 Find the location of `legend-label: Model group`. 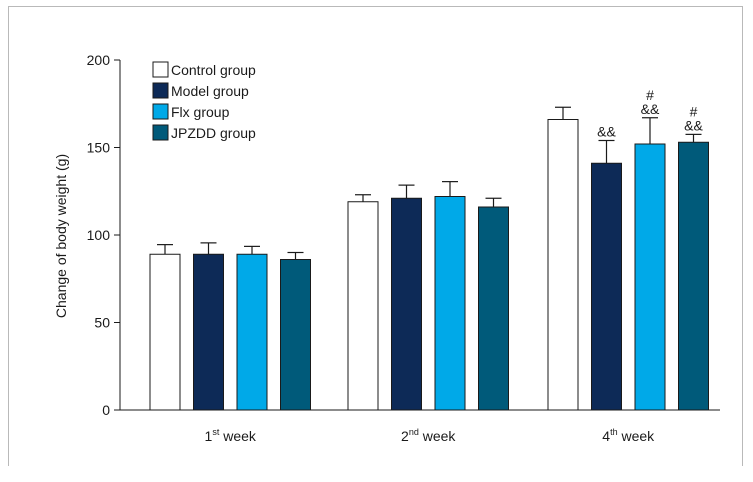

legend-label: Model group is located at coordinates (210, 91).